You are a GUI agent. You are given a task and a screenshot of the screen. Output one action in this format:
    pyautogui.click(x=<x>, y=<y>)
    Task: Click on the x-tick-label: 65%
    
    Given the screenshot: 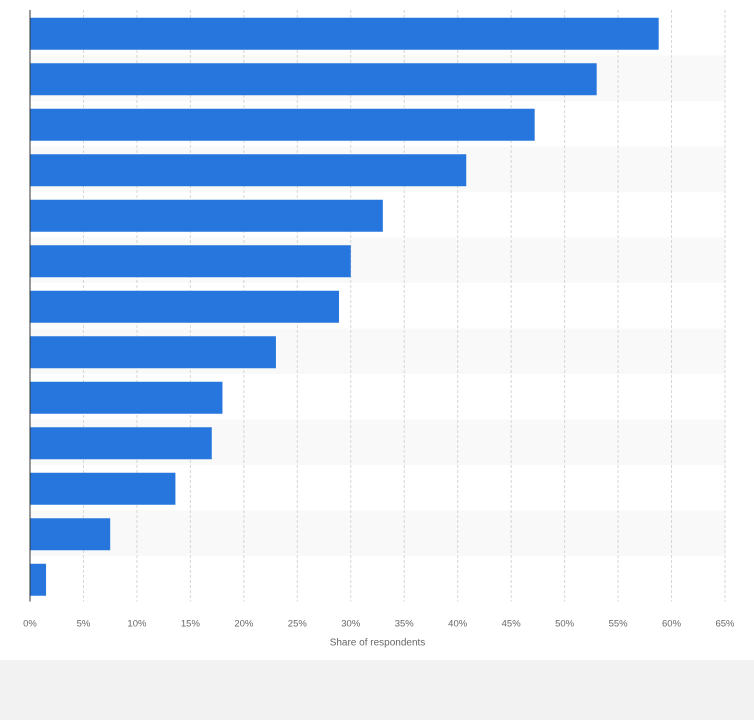 What is the action you would take?
    pyautogui.click(x=725, y=624)
    